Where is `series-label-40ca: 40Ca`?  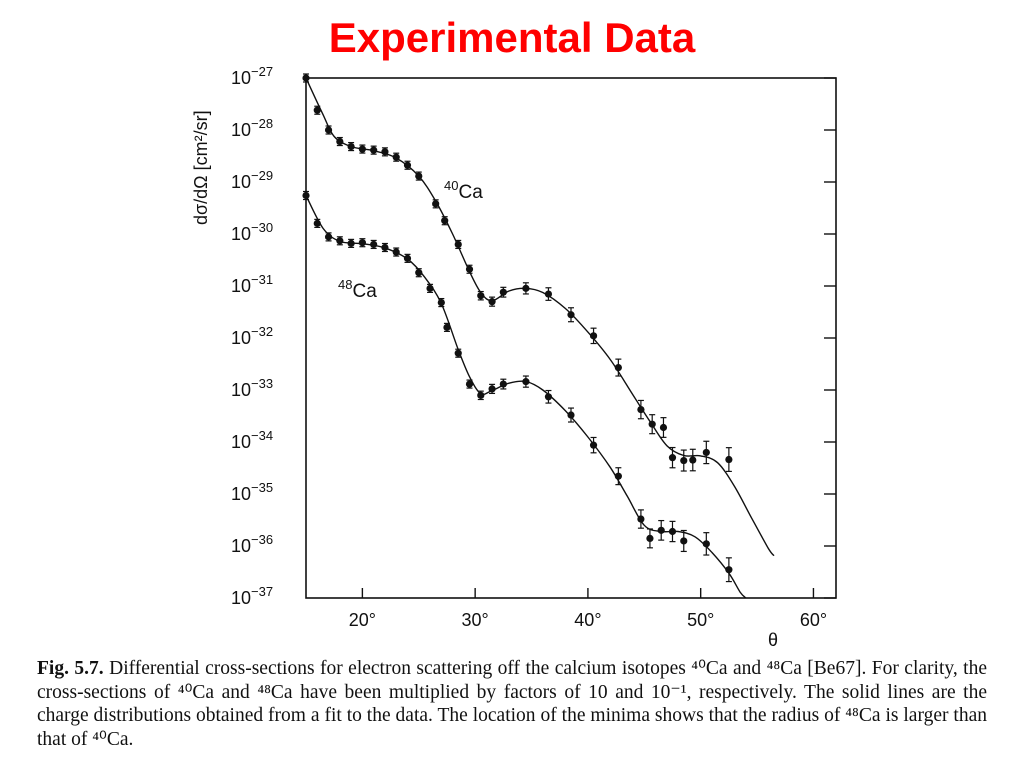 series-label-40ca: 40Ca is located at coordinates (463, 190).